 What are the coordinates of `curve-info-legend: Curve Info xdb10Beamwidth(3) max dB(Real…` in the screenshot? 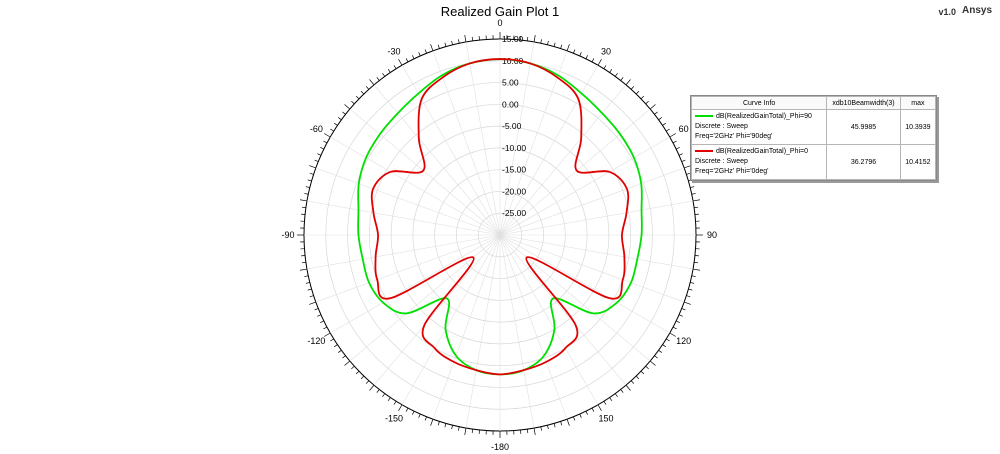 It's located at (813, 138).